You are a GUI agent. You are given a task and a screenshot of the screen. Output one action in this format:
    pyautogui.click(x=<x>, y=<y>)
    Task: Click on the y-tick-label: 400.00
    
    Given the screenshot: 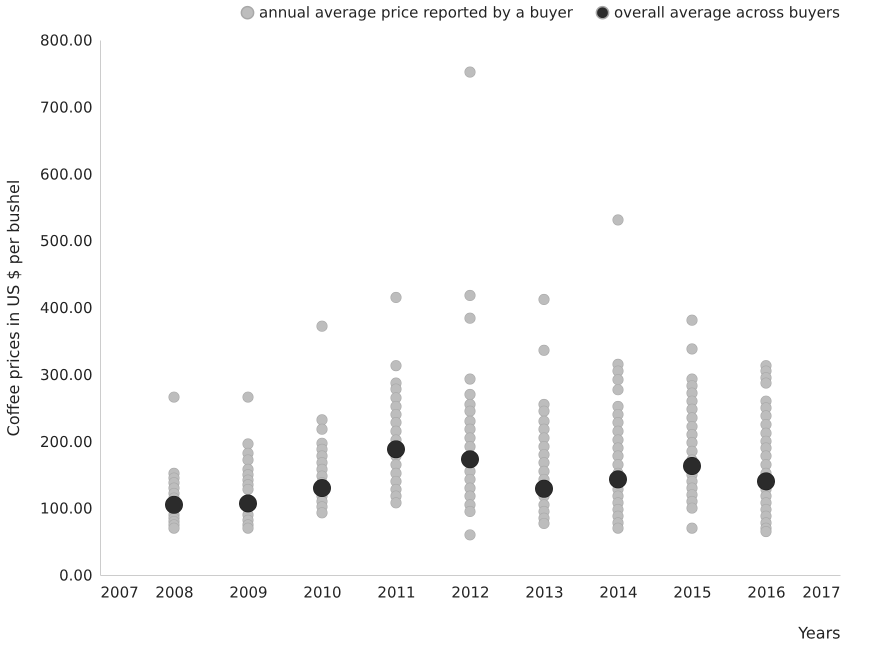 What is the action you would take?
    pyautogui.click(x=66, y=308)
    